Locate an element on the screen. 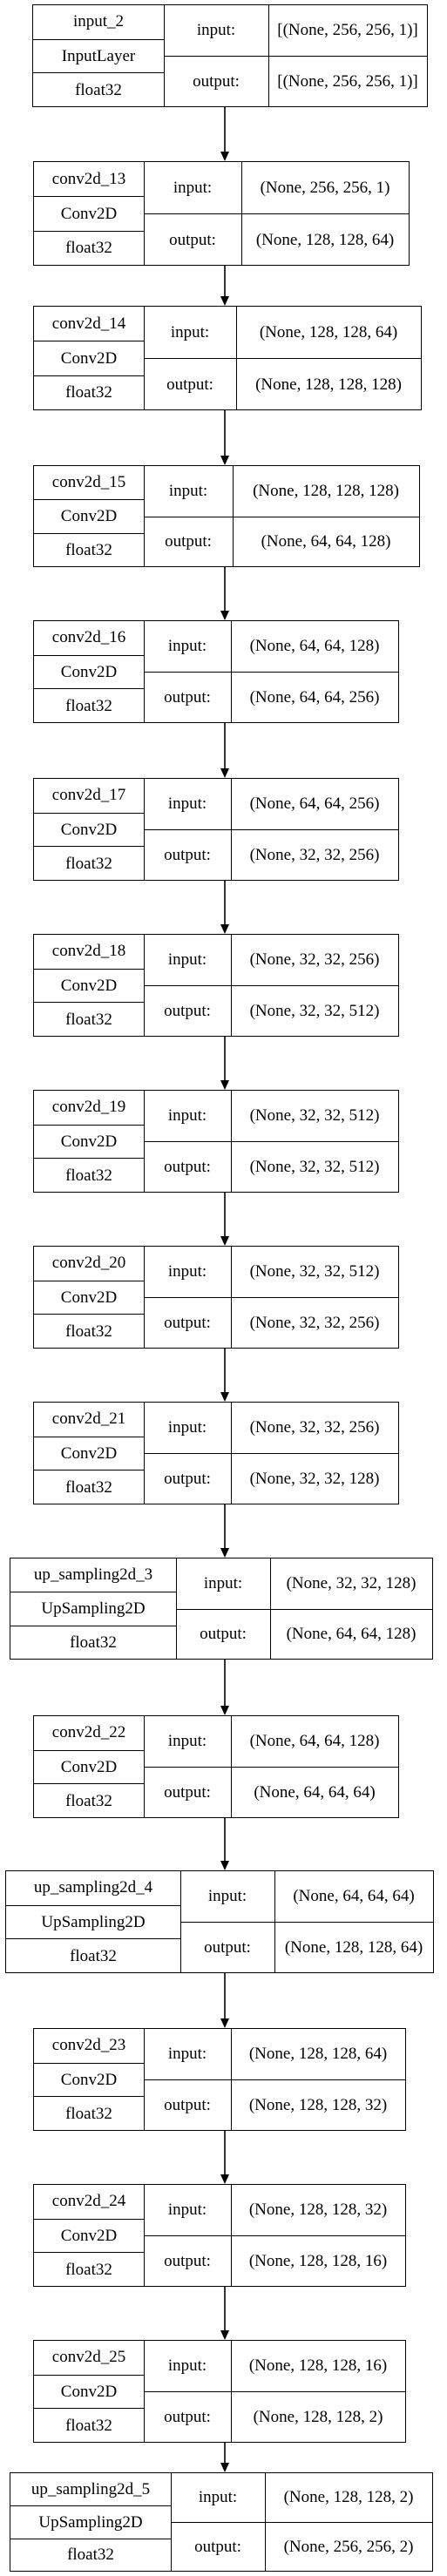  io-shapes: (None, 128, 128, 64) (None, 128, 128, 32) is located at coordinates (318, 2079).